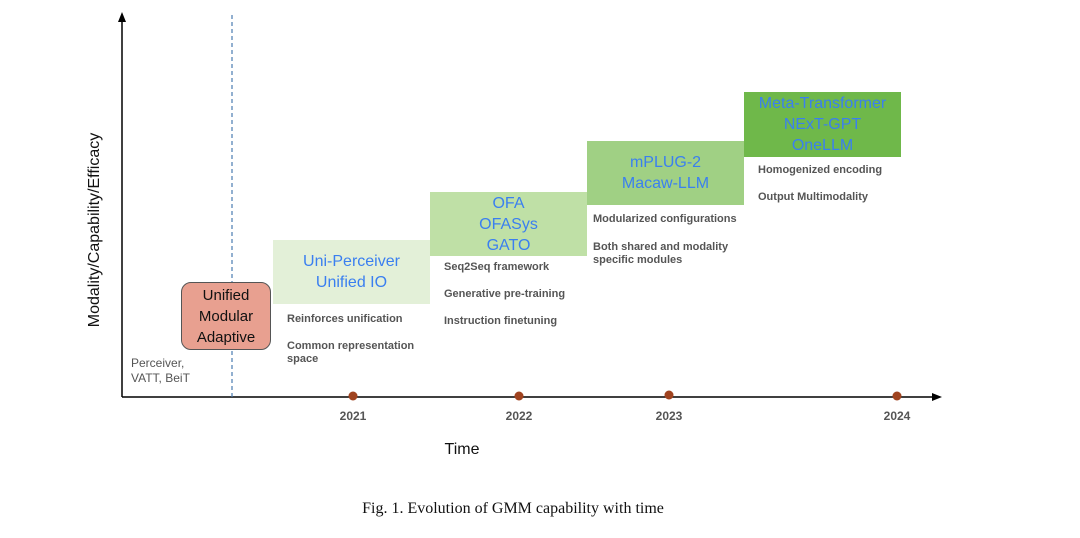 The width and height of the screenshot is (1080, 538). I want to click on paradigm-modular: Modular, so click(226, 316).